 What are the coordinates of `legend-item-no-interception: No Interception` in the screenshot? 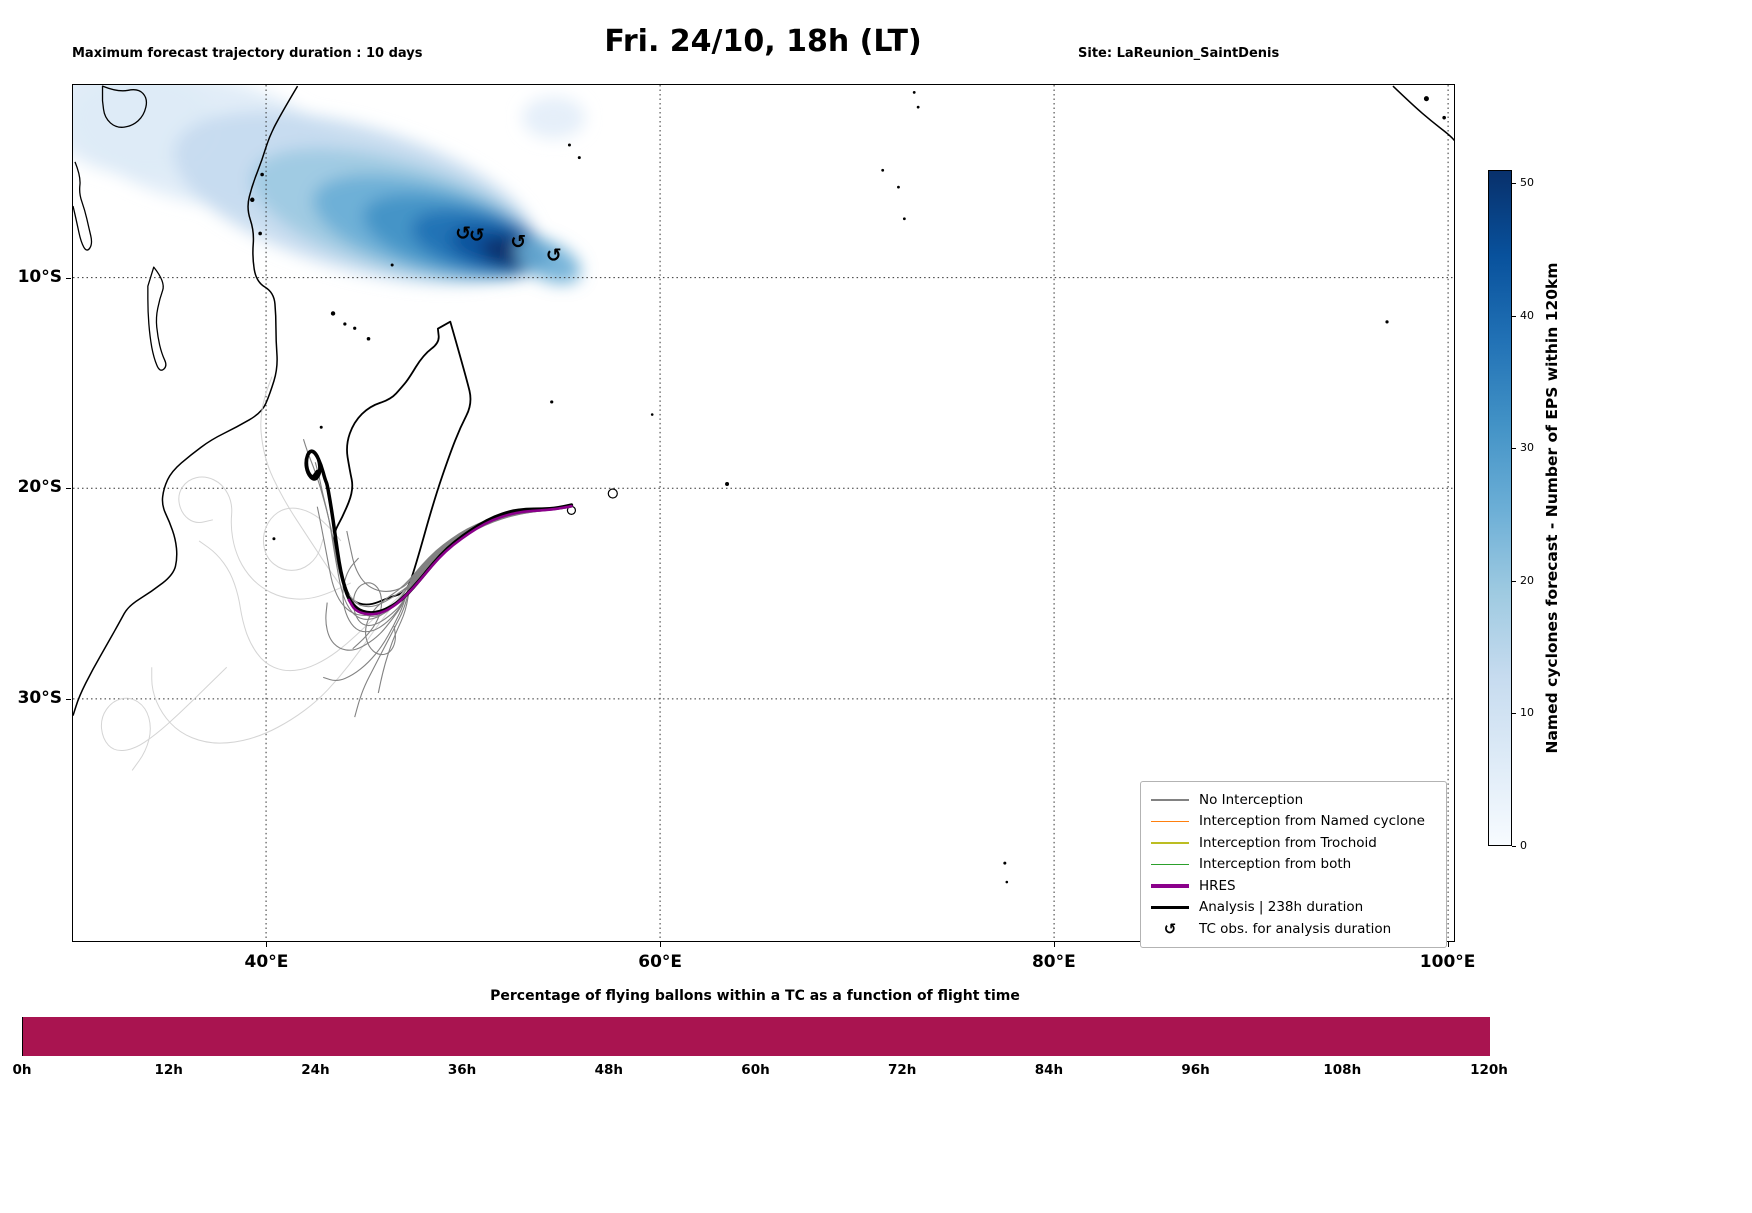 It's located at (1293, 800).